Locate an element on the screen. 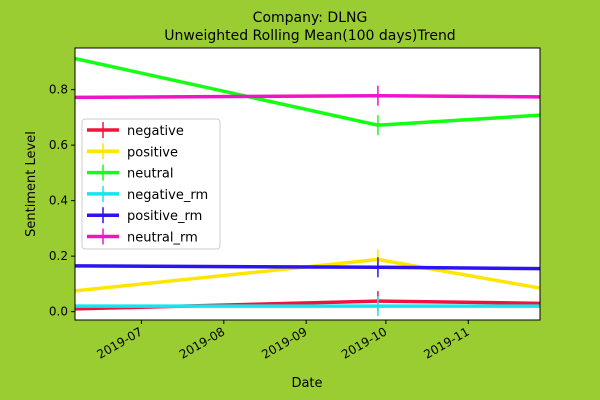 This screenshot has height=400, width=600. legend-label-negative_rm: negative_rm is located at coordinates (167, 195).